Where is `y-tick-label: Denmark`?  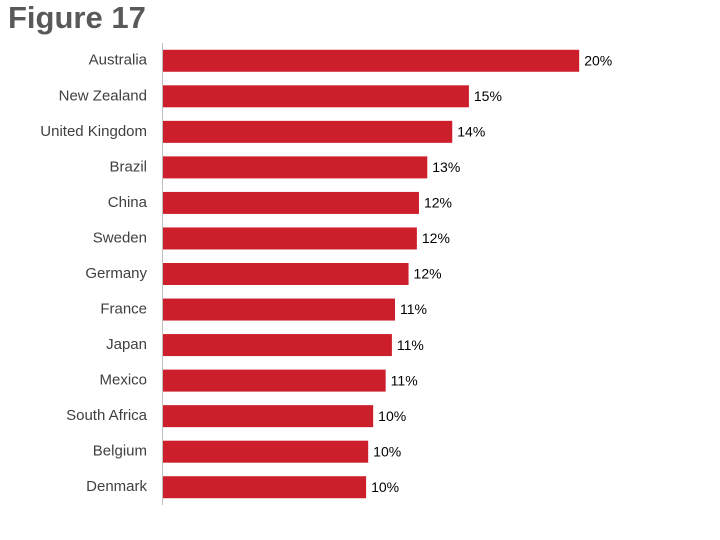
y-tick-label: Denmark is located at coordinates (116, 486).